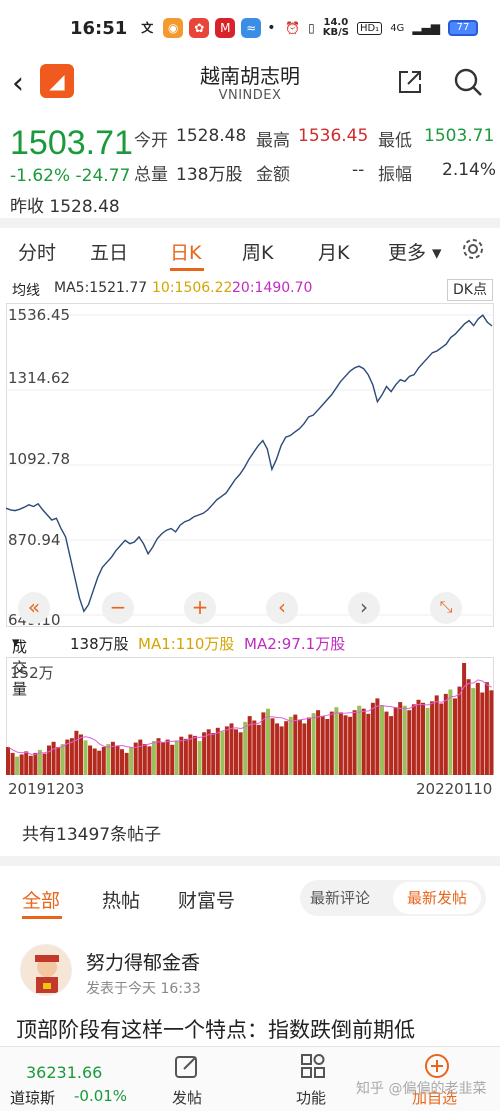 This screenshot has width=500, height=1111. What do you see at coordinates (435, 1098) in the screenshot?
I see `add-watchlist-button: 加自选` at bounding box center [435, 1098].